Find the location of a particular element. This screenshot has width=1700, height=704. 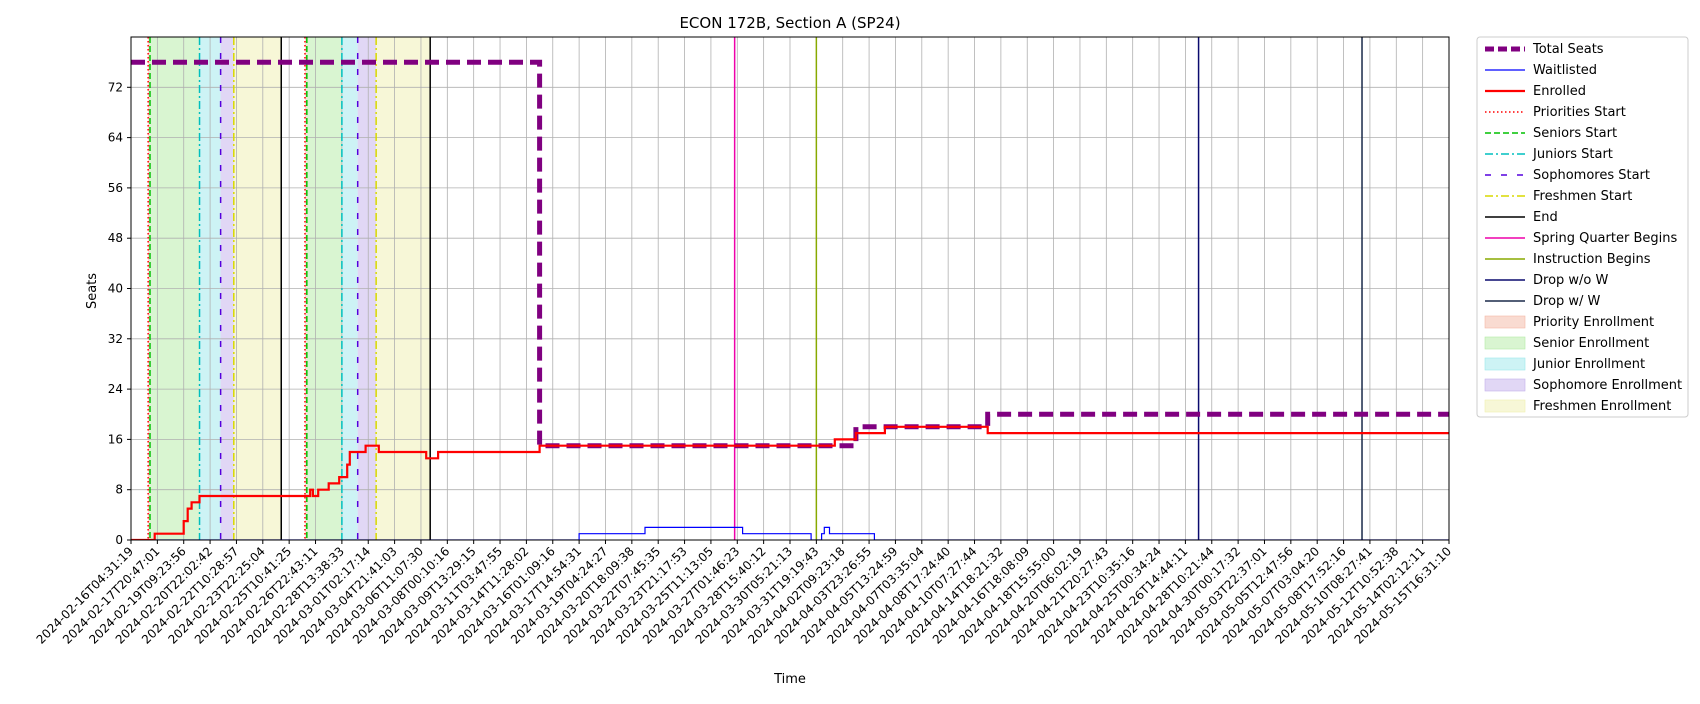

legend-label-freshmen-start: Freshmen Start is located at coordinates (1582, 196).